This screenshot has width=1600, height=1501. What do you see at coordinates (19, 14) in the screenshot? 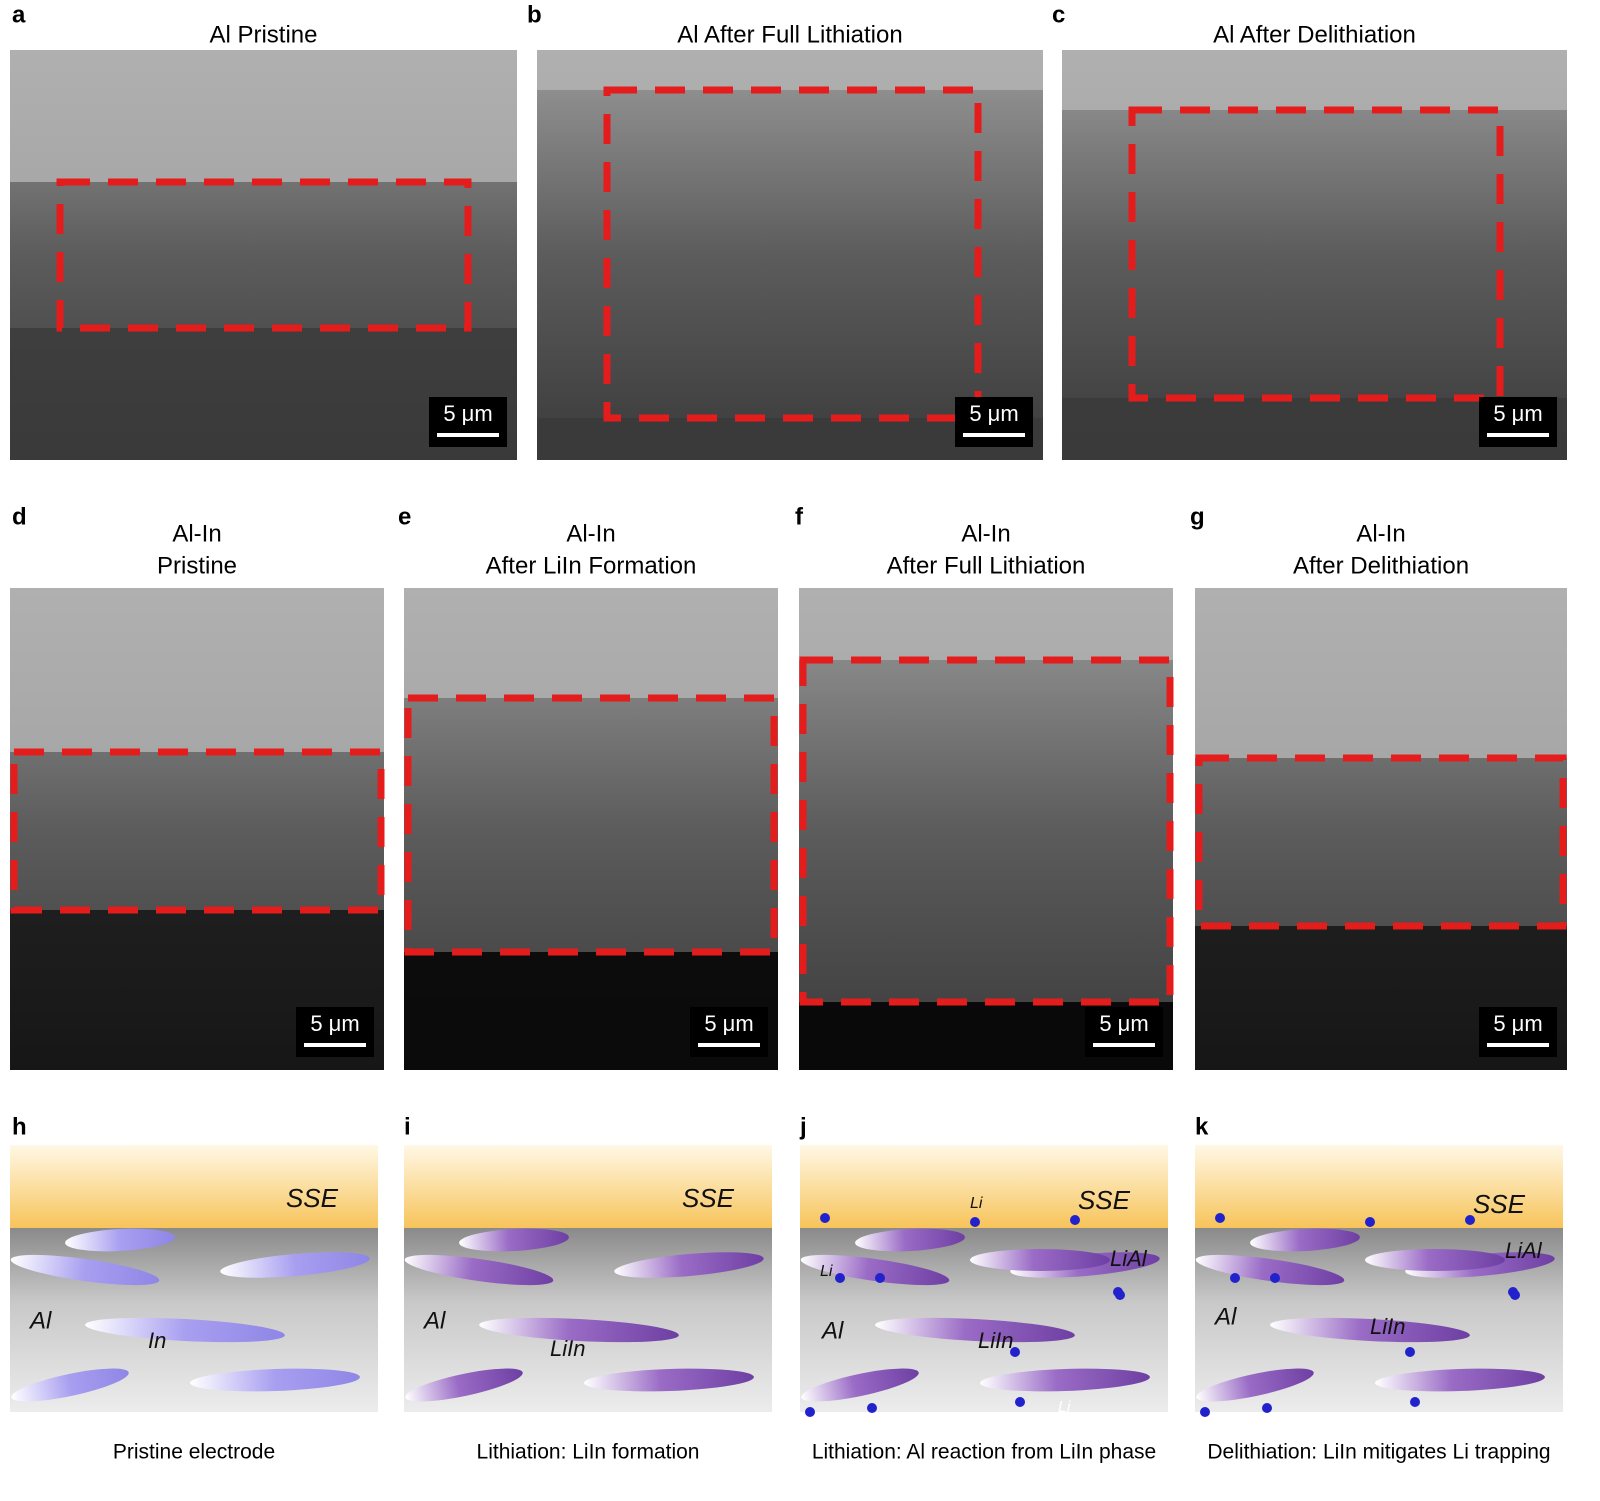
I see `panel-letter: a` at bounding box center [19, 14].